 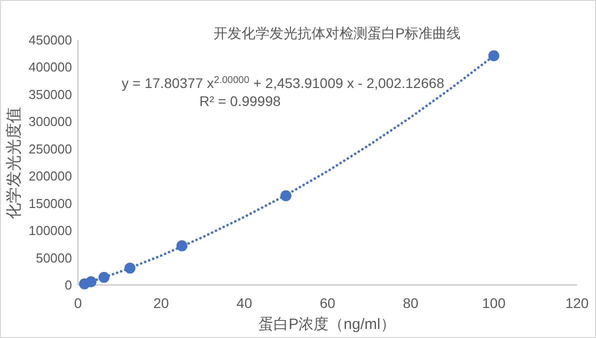 I want to click on x-tick-label: 0, so click(x=78, y=303).